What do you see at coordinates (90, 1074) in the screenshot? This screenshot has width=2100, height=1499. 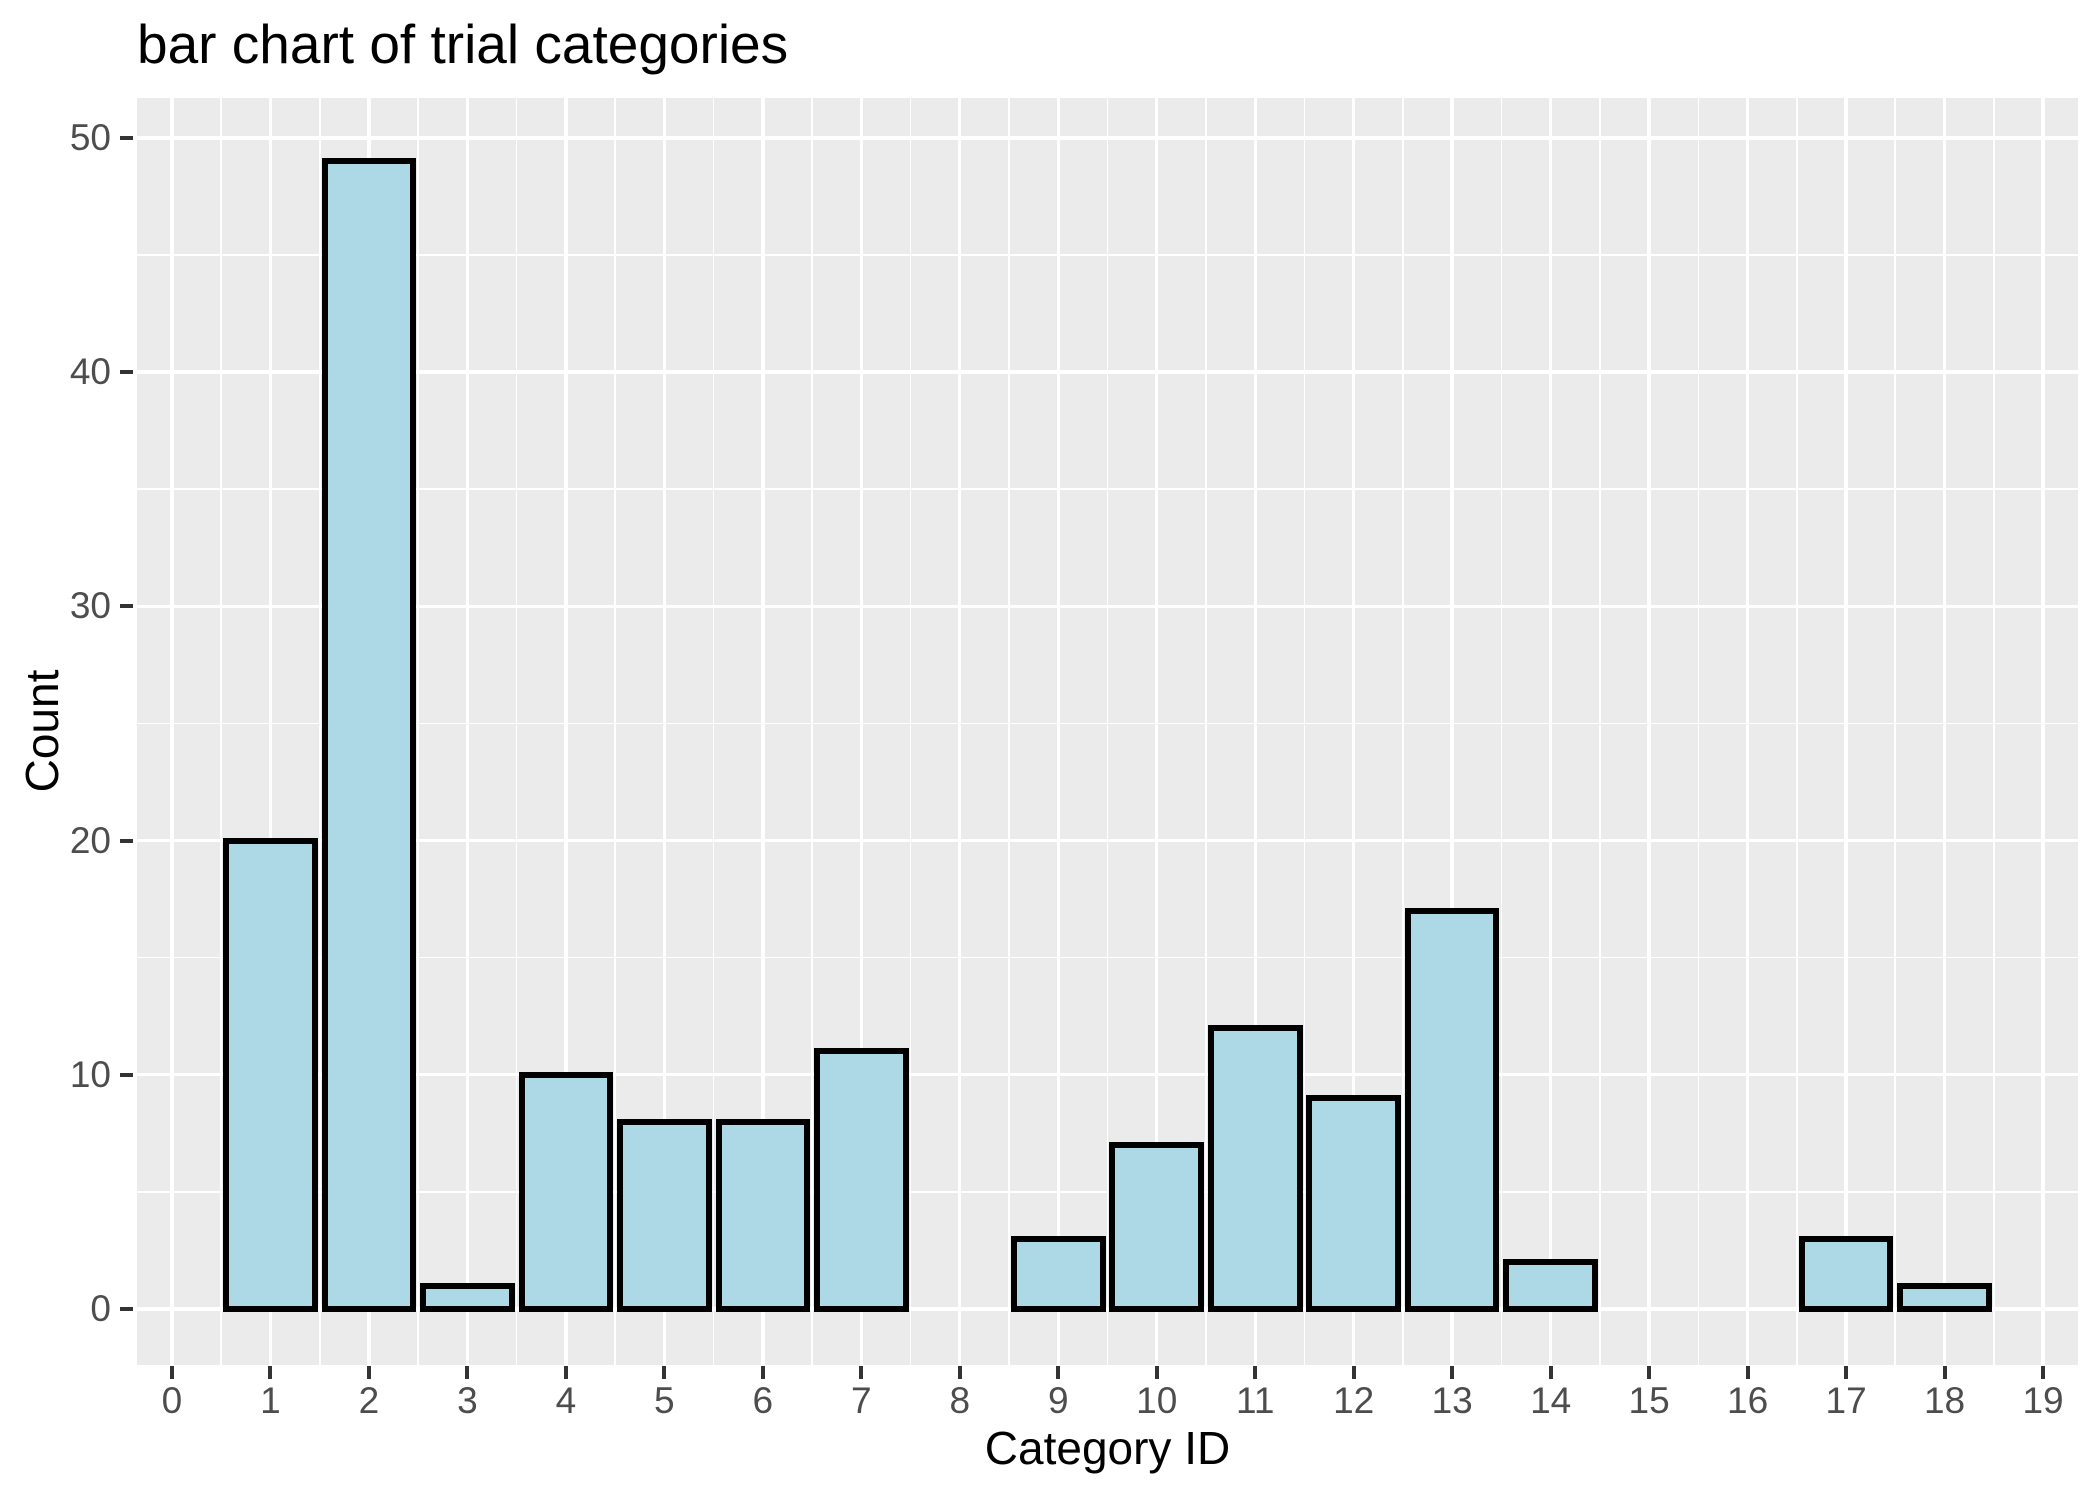 I see `y-tick-label: 10` at bounding box center [90, 1074].